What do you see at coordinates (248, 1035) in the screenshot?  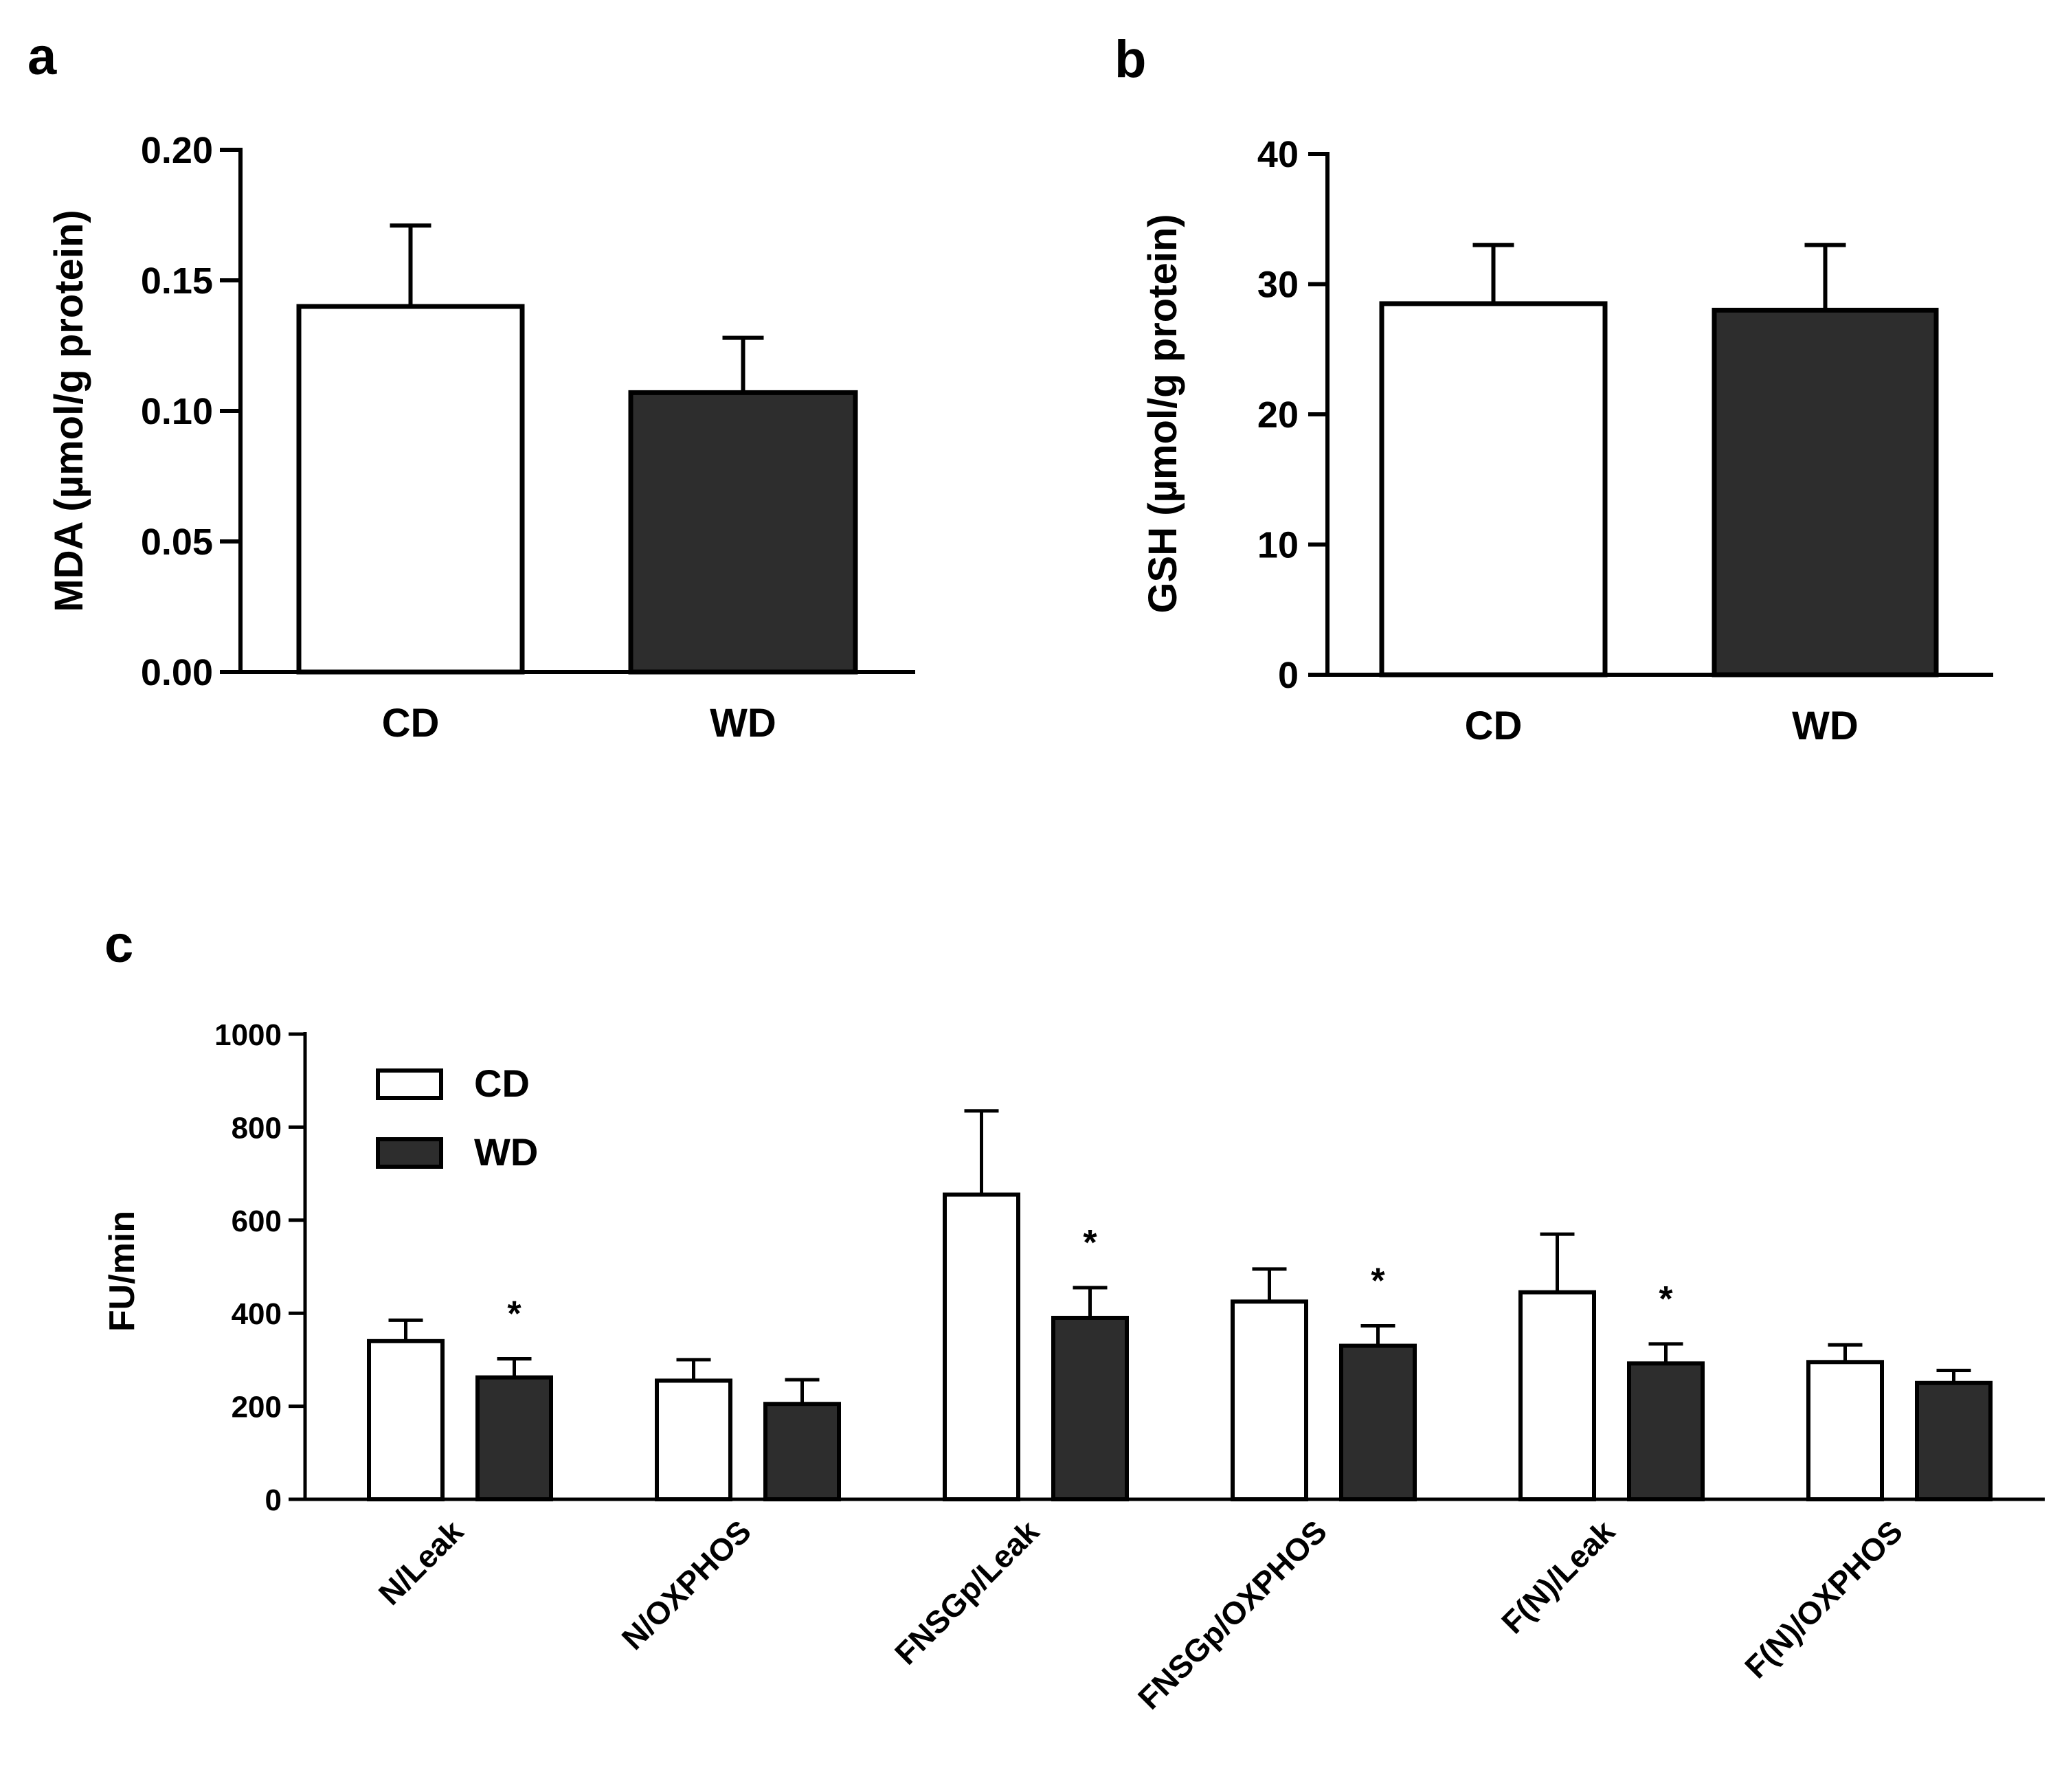 I see `panel-c-y-tick-label: 1000` at bounding box center [248, 1035].